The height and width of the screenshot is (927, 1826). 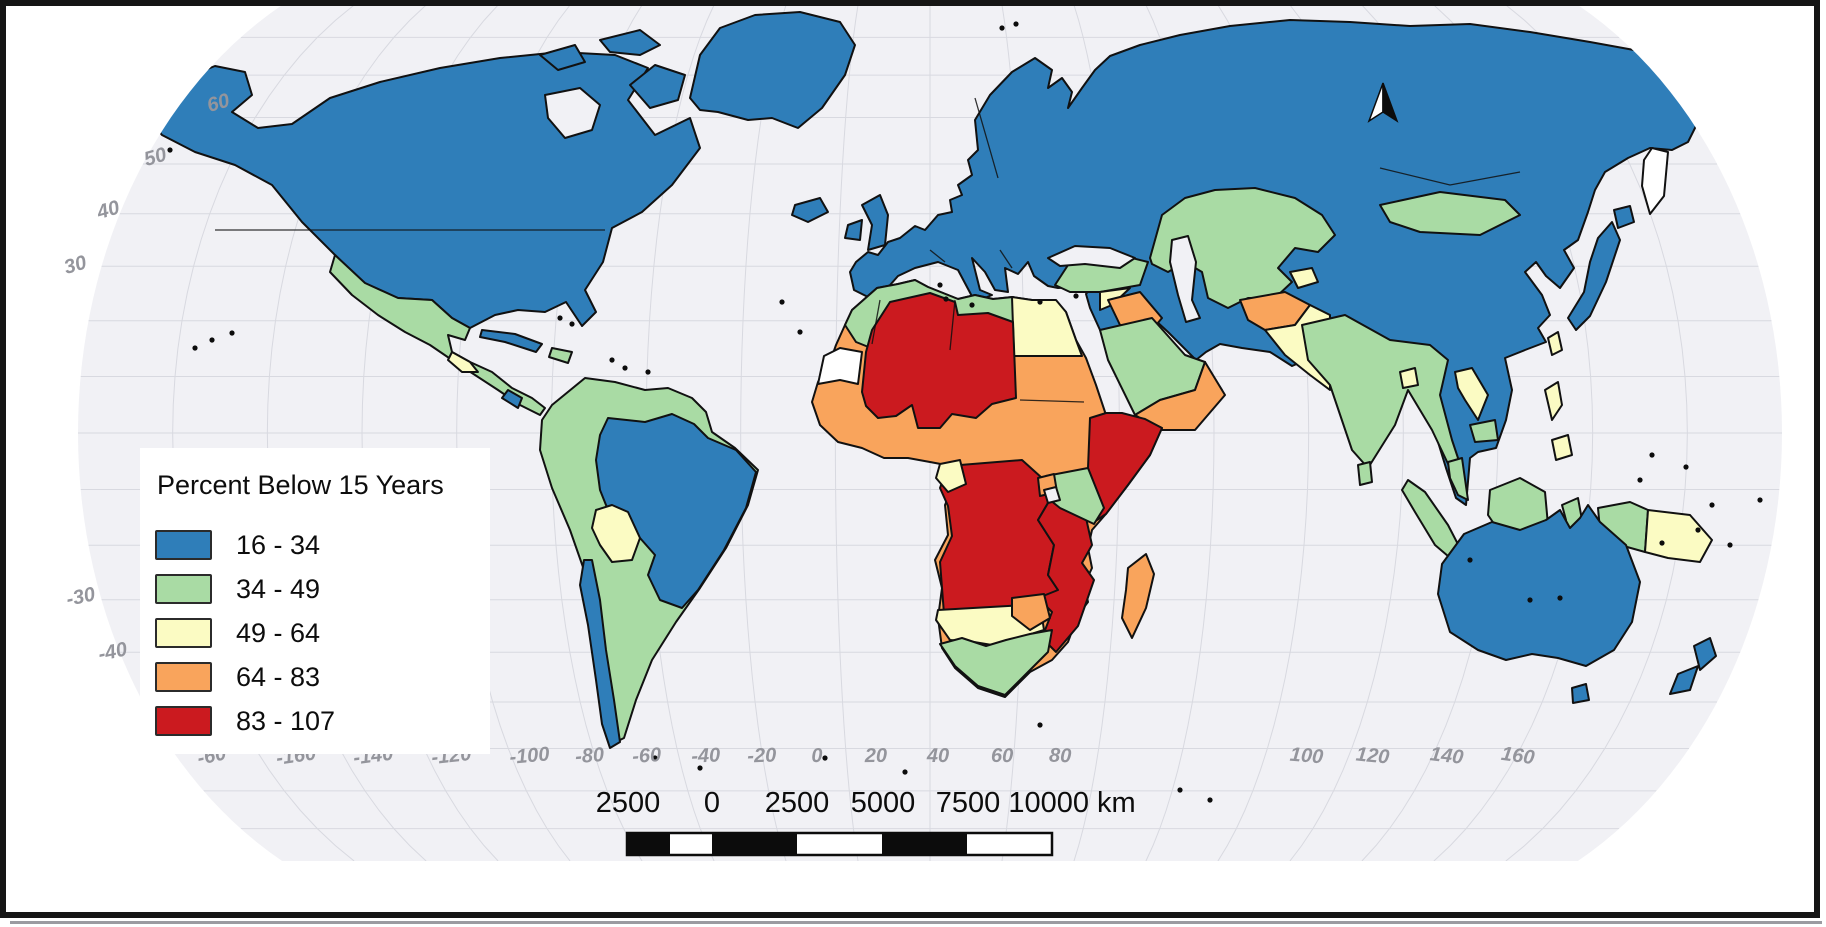 I want to click on region-iceland, so click(x=810, y=210).